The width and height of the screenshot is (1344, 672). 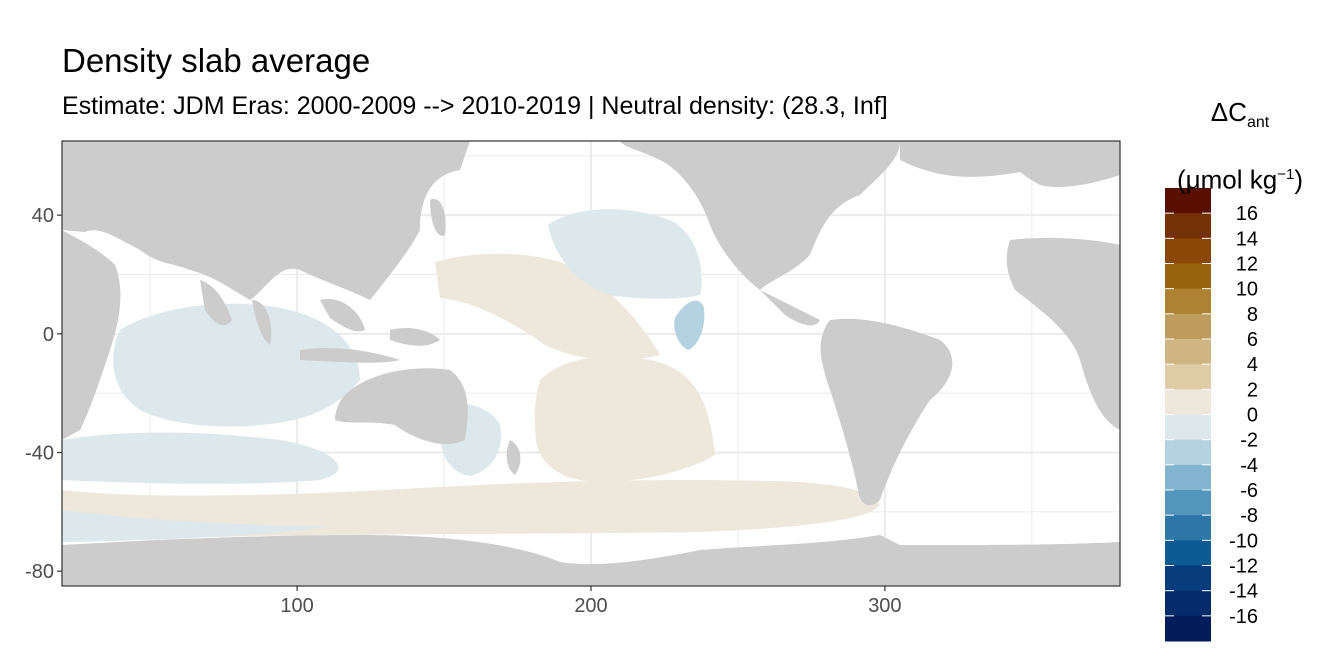 I want to click on x-axis: 100 200 300, so click(x=591, y=601).